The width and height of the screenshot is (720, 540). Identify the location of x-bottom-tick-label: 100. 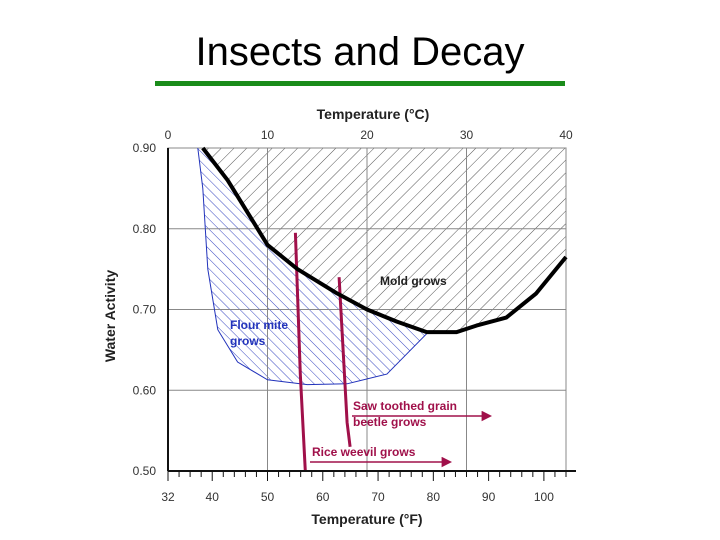
(544, 497).